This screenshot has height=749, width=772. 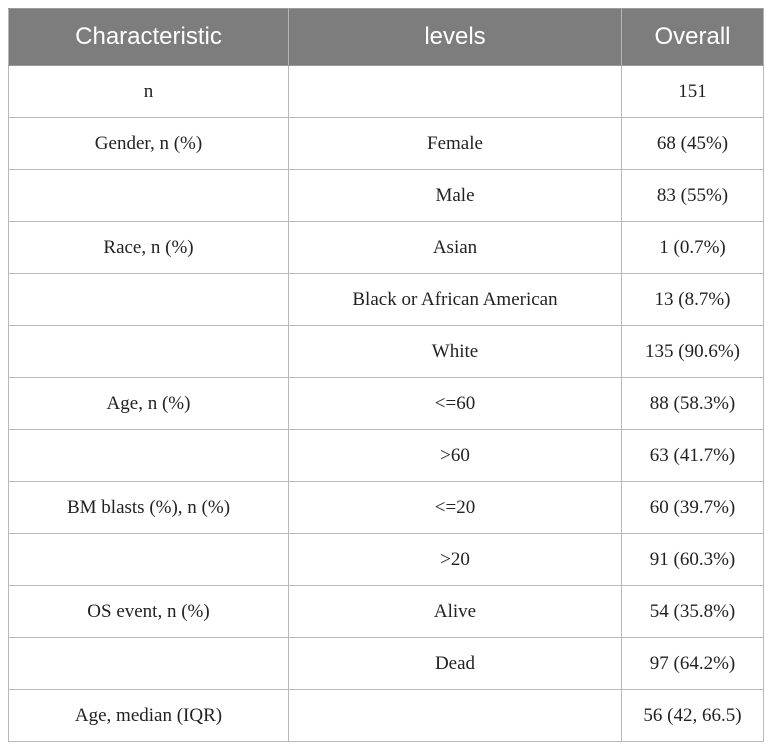 What do you see at coordinates (148, 611) in the screenshot?
I see `cell-characteristic: OS event, n (%)` at bounding box center [148, 611].